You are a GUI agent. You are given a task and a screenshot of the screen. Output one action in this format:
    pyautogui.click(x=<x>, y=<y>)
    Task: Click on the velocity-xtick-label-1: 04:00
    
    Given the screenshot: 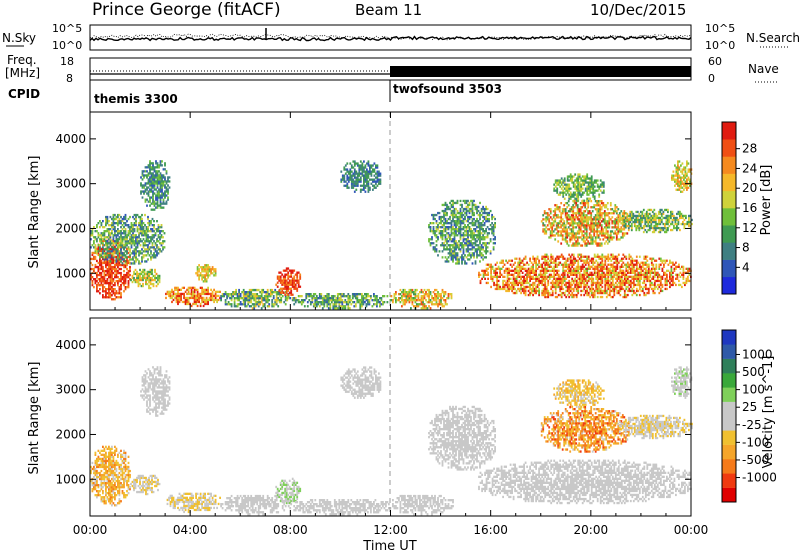 What is the action you would take?
    pyautogui.click(x=190, y=530)
    